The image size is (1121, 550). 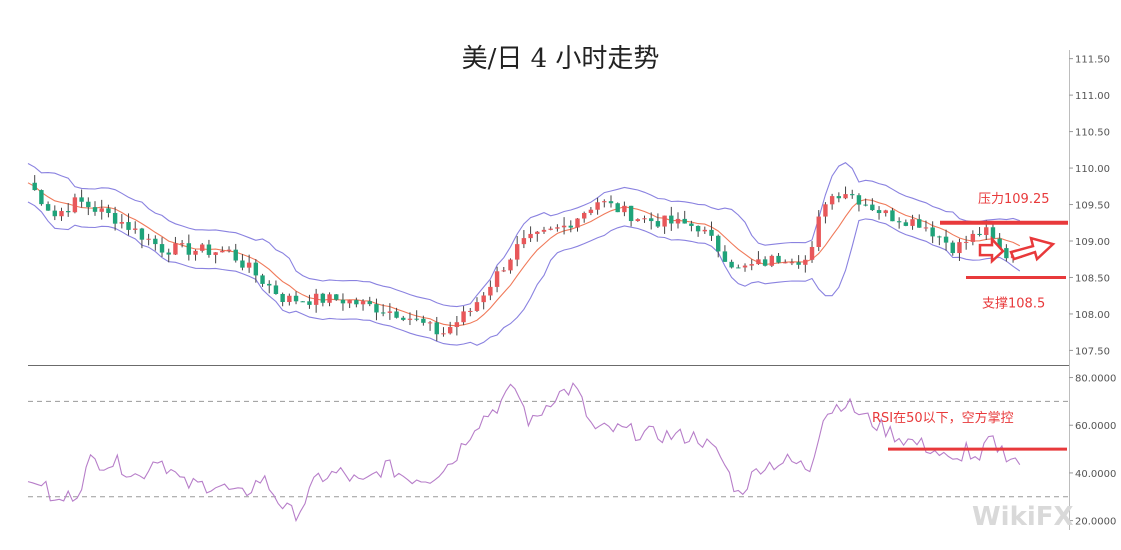 What do you see at coordinates (1092, 96) in the screenshot?
I see `price-tick-label: 111.00` at bounding box center [1092, 96].